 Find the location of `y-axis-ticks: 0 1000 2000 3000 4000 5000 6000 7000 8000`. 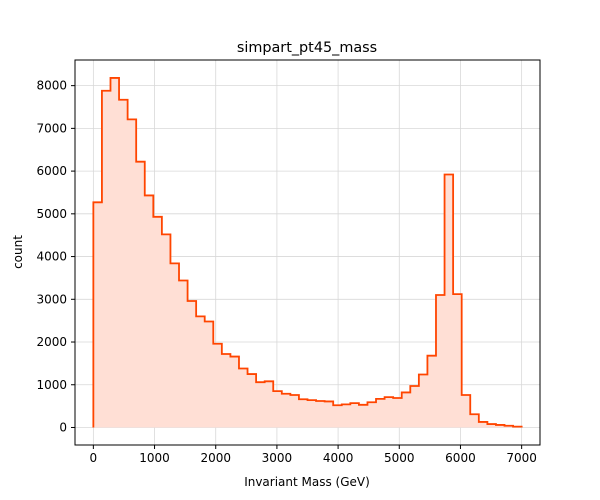

y-axis-ticks: 0 1000 2000 3000 4000 5000 6000 7000 8000 is located at coordinates (55, 256).